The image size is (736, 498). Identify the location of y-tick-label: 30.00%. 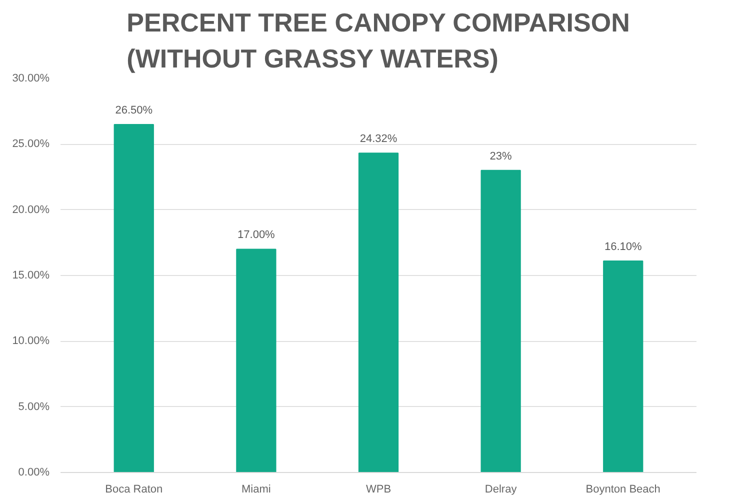
(31, 78).